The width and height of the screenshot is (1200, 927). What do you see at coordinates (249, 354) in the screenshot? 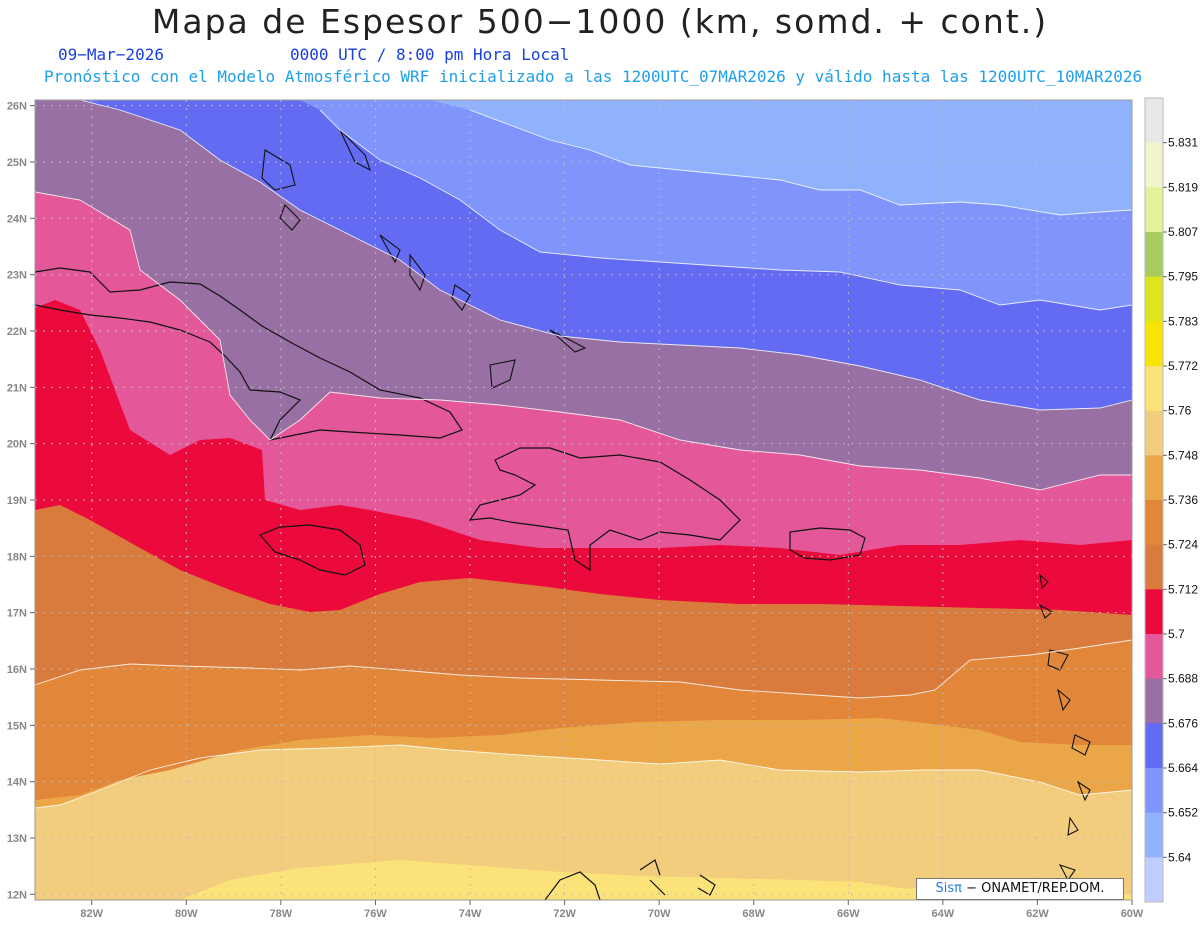
I see `cuba-outline` at bounding box center [249, 354].